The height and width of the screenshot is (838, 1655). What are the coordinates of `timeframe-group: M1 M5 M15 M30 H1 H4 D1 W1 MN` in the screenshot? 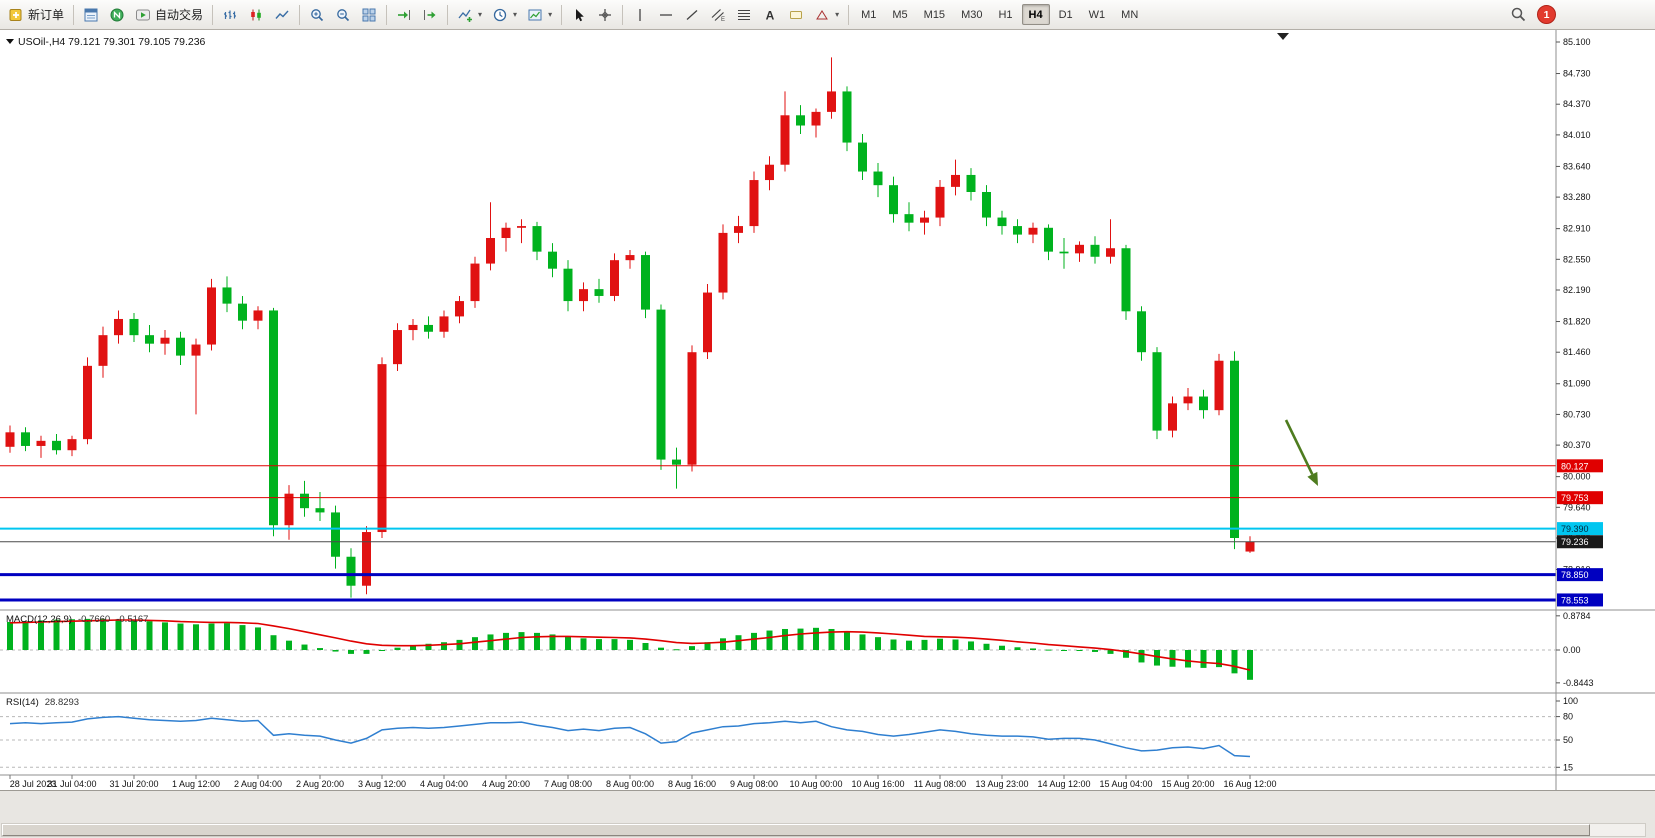 It's located at (999, 14).